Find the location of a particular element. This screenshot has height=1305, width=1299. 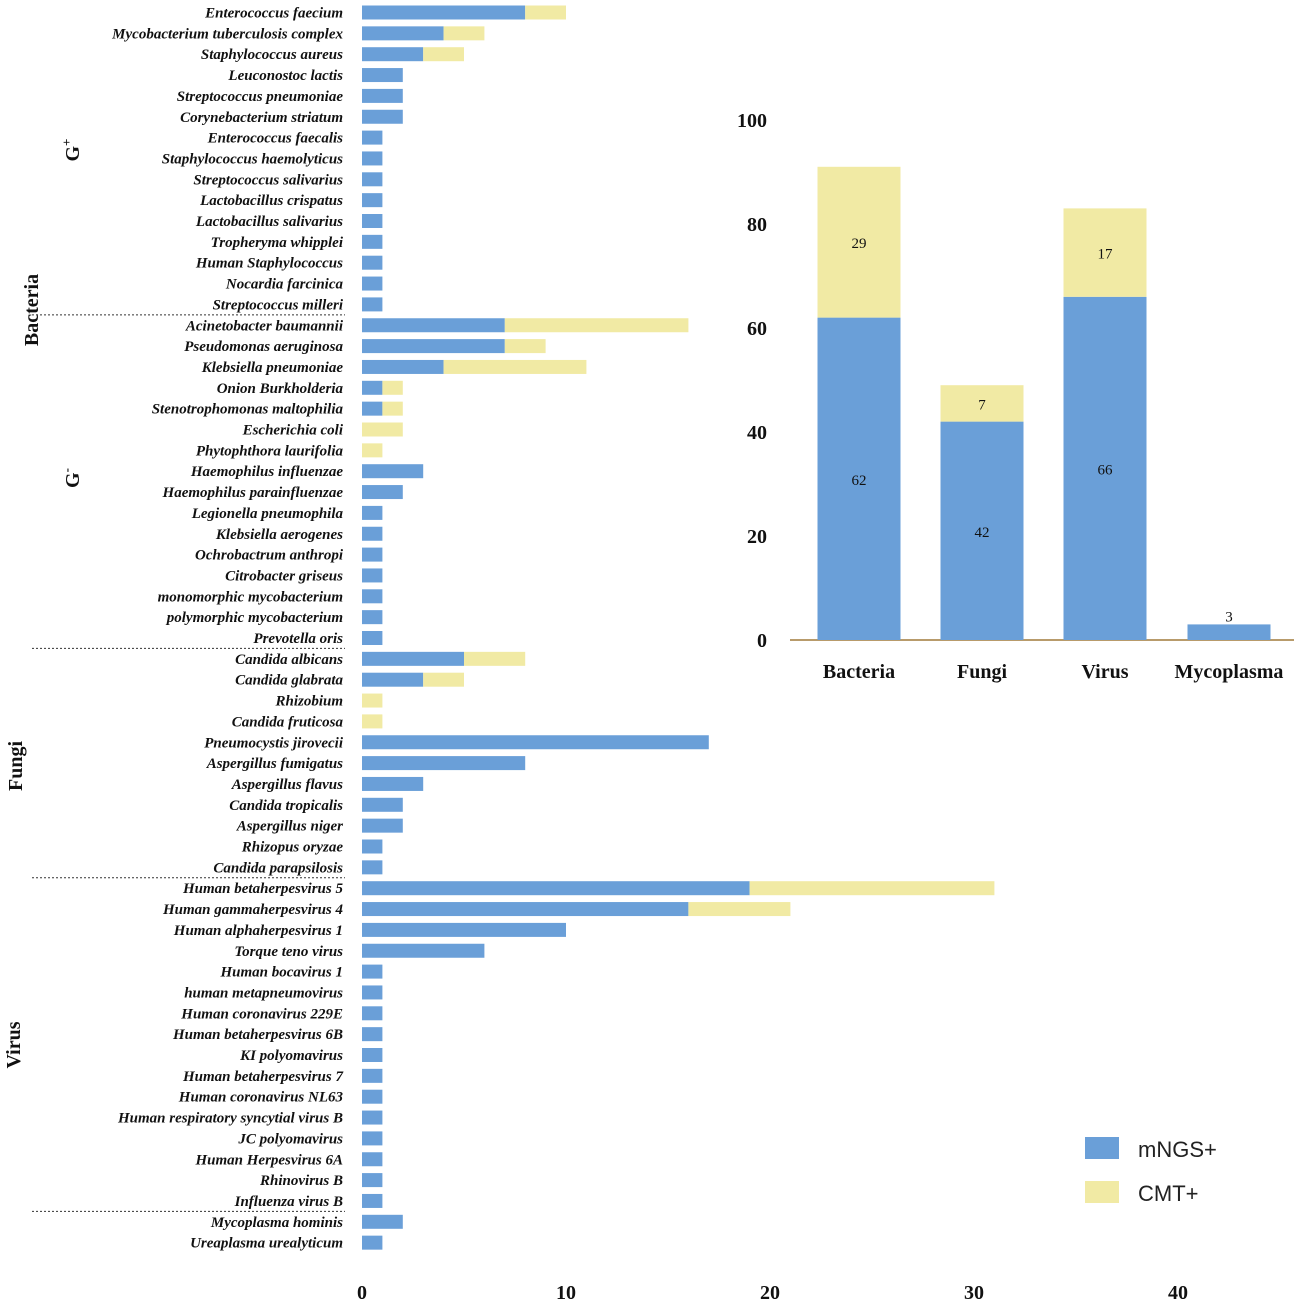

x-axis: 0 10 20 30 40 is located at coordinates (772, 1293).